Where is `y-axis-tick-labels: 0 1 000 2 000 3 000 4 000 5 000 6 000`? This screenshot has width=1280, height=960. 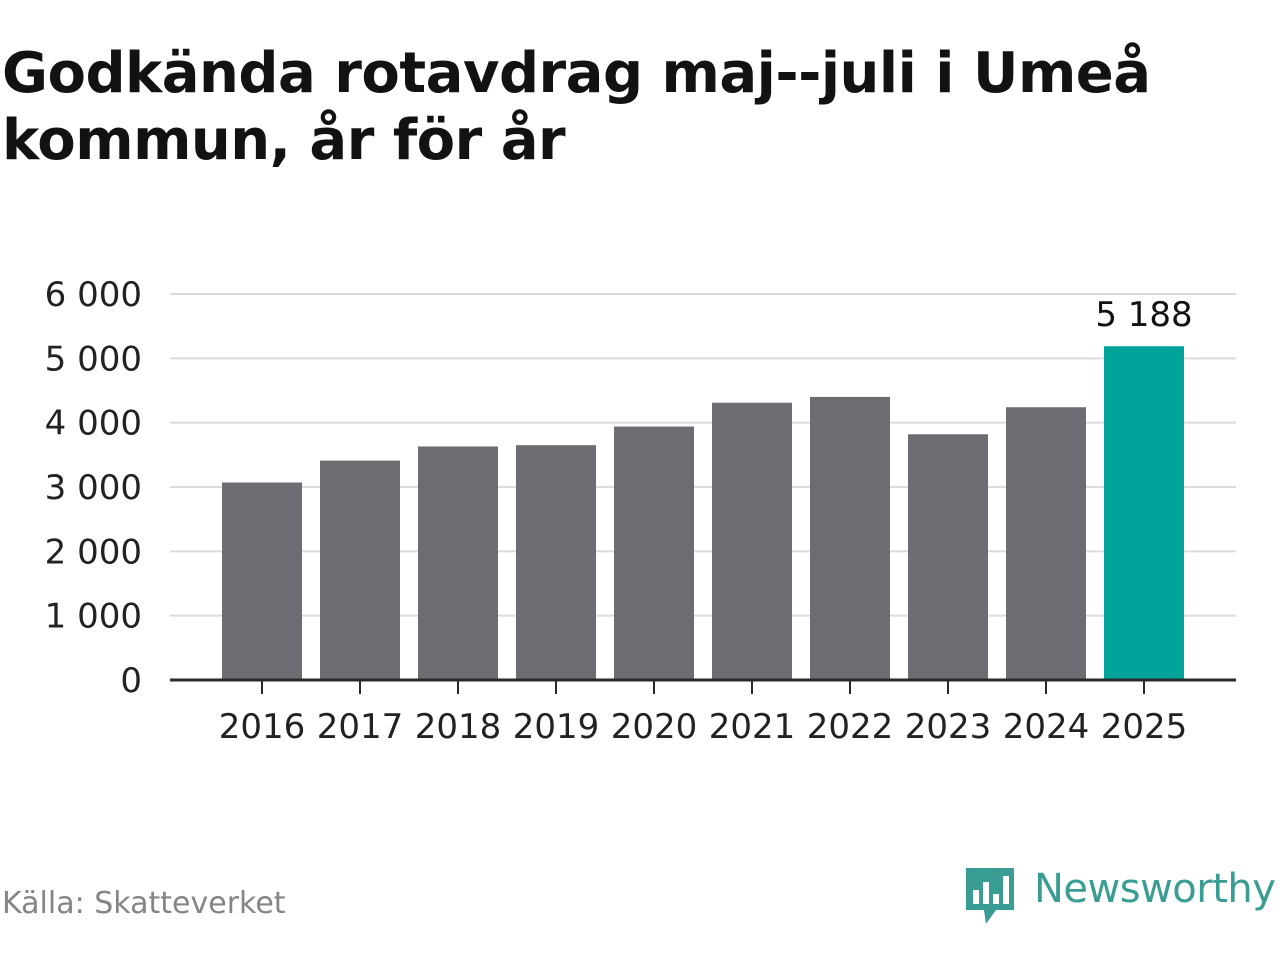 y-axis-tick-labels: 0 1 000 2 000 3 000 4 000 5 000 6 000 is located at coordinates (93, 488).